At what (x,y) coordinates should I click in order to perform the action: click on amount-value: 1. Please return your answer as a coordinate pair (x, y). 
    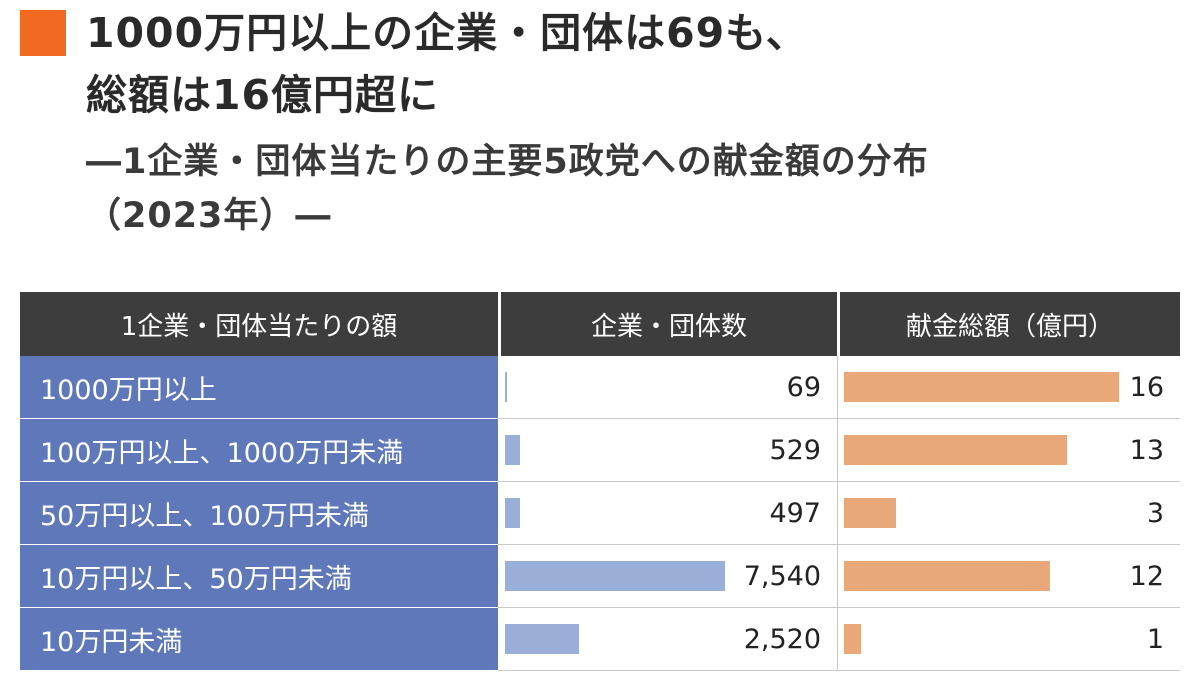
    Looking at the image, I should click on (1155, 639).